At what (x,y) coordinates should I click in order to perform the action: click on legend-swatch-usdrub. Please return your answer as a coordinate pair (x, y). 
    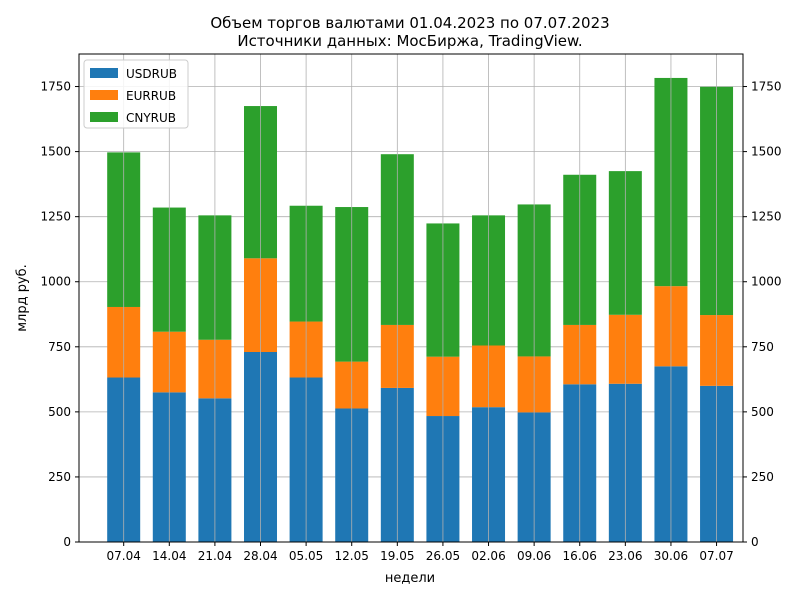
    Looking at the image, I should click on (104, 73).